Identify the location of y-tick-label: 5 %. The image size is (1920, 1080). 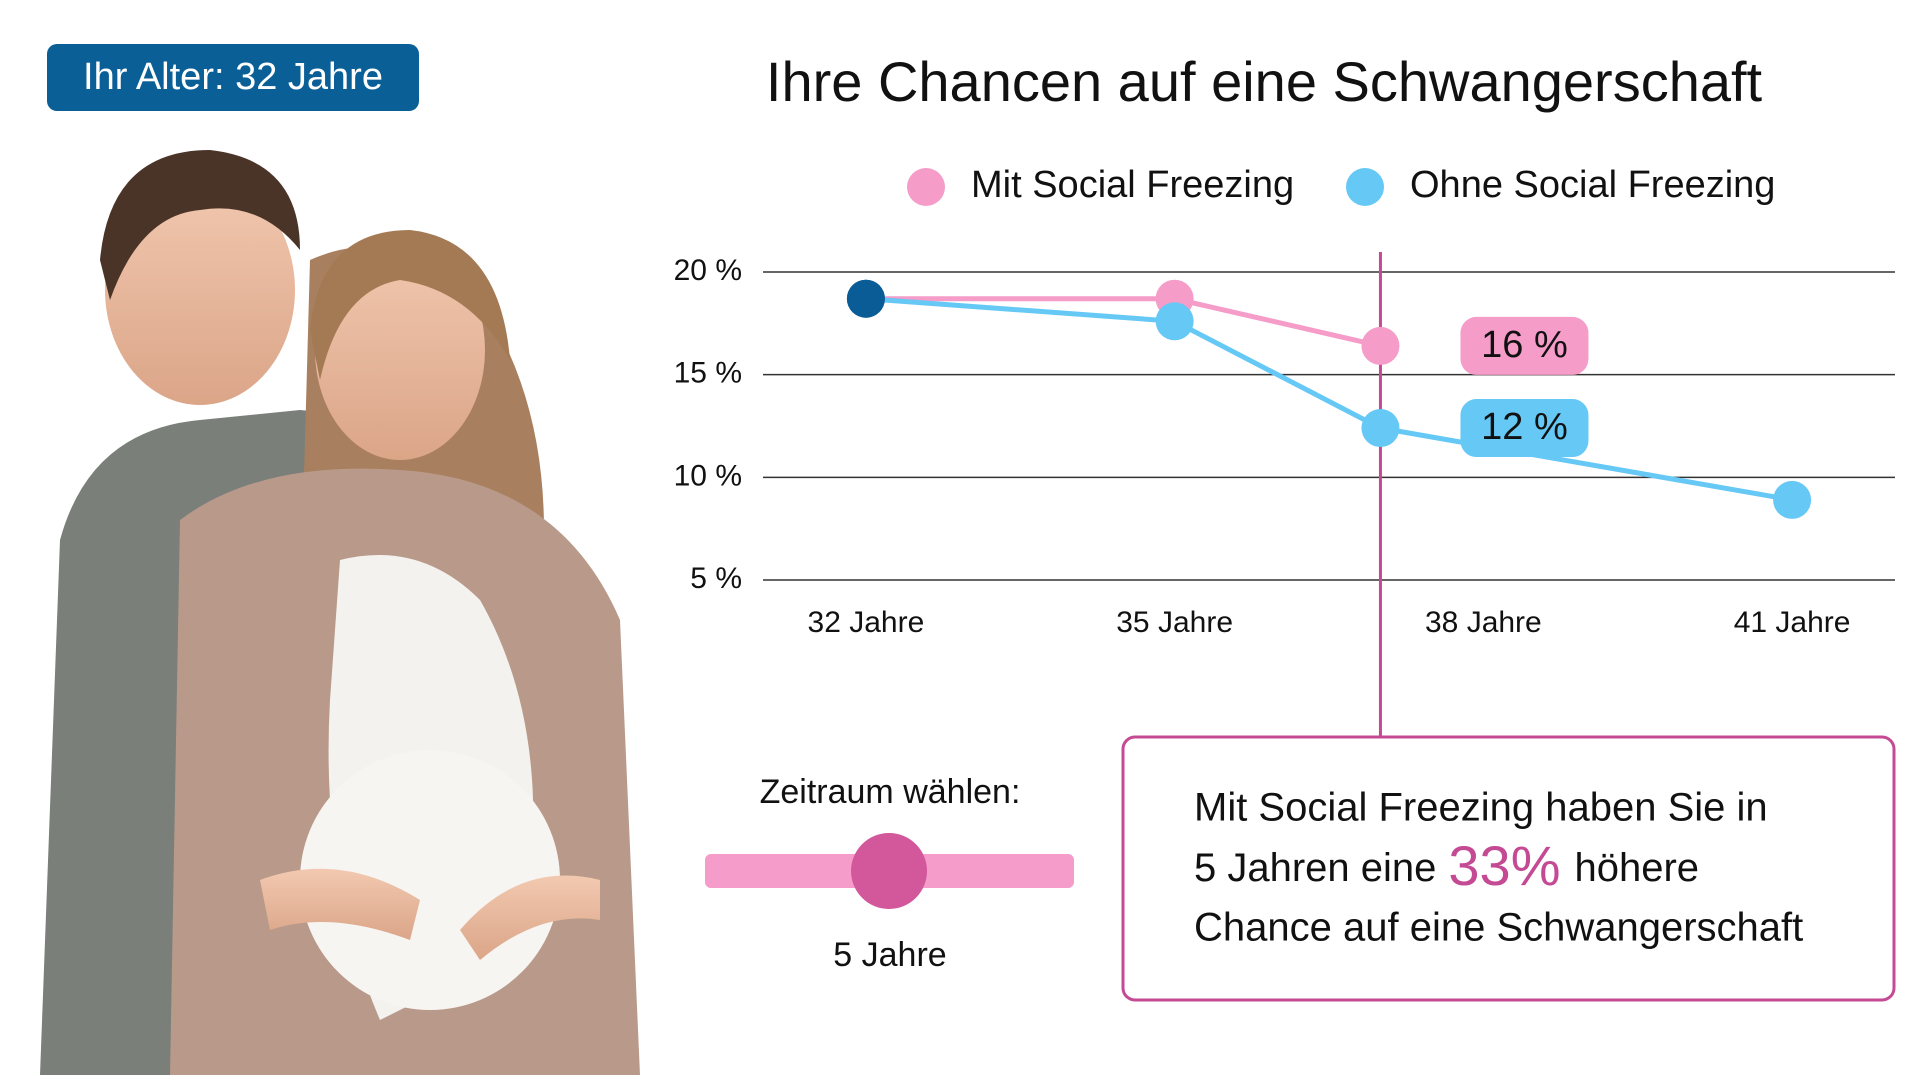
(716, 578).